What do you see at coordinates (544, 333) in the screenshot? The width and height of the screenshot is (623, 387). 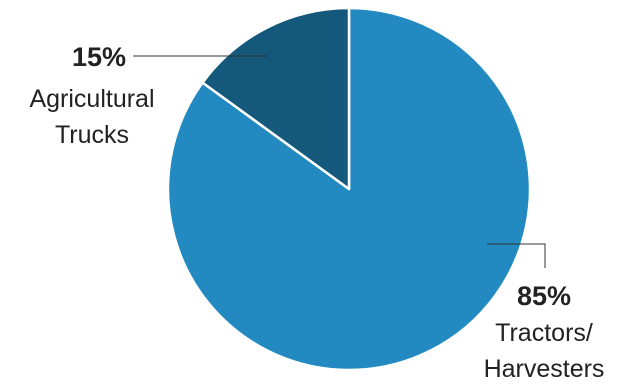 I see `slice-label-tractors-harvesters-line1: Tractors/` at bounding box center [544, 333].